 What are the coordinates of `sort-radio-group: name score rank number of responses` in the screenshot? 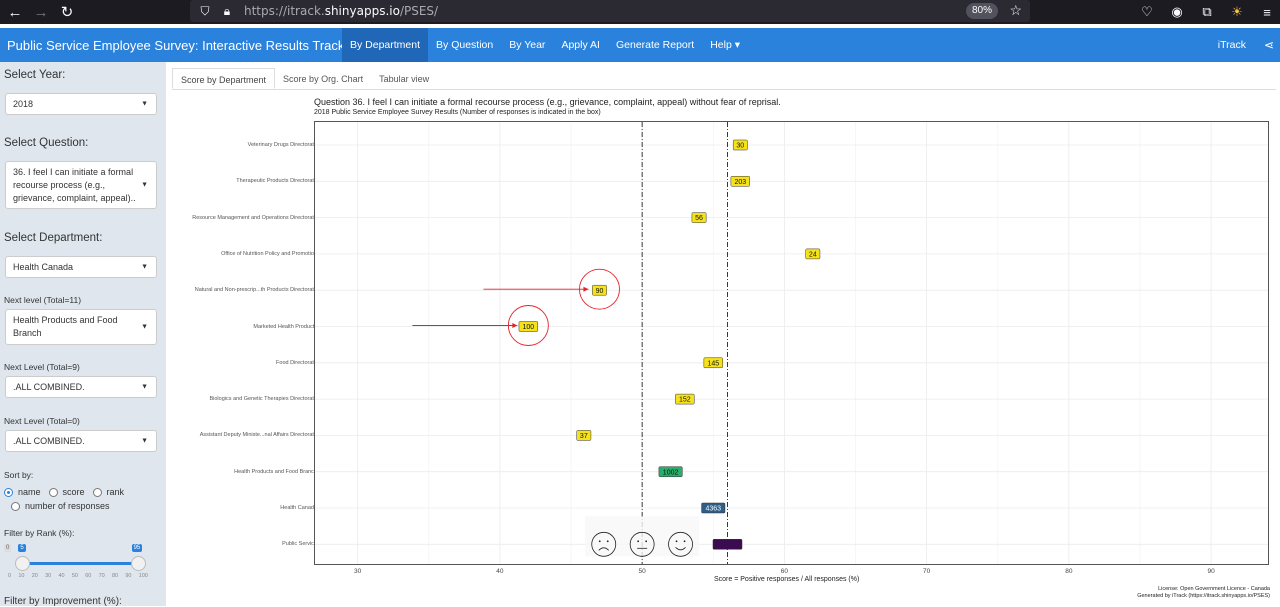 It's located at (84, 501).